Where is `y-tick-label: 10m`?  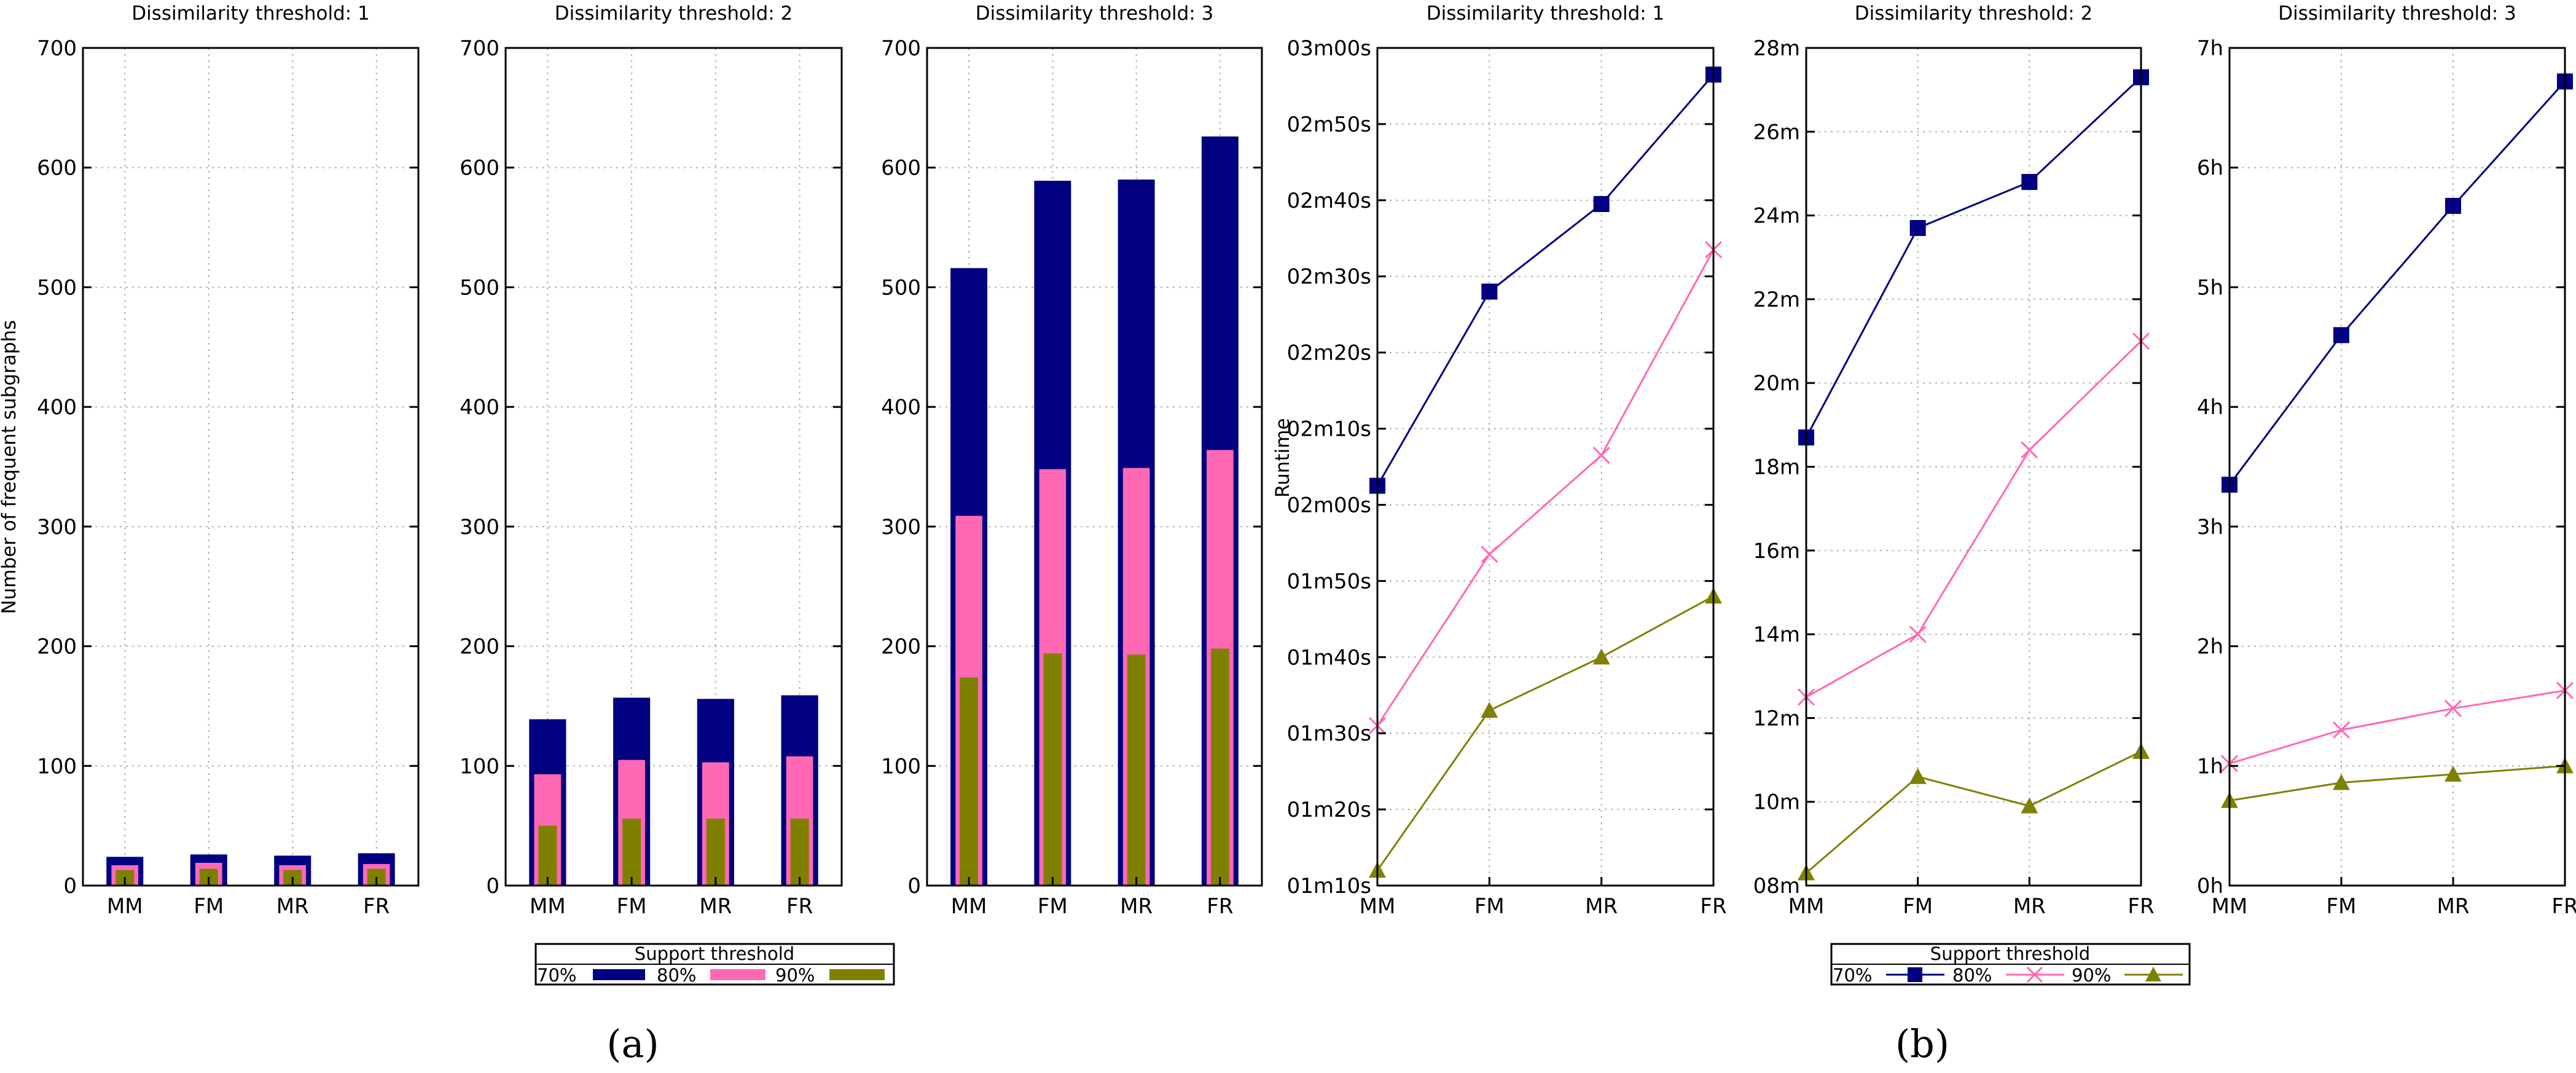
y-tick-label: 10m is located at coordinates (1776, 802).